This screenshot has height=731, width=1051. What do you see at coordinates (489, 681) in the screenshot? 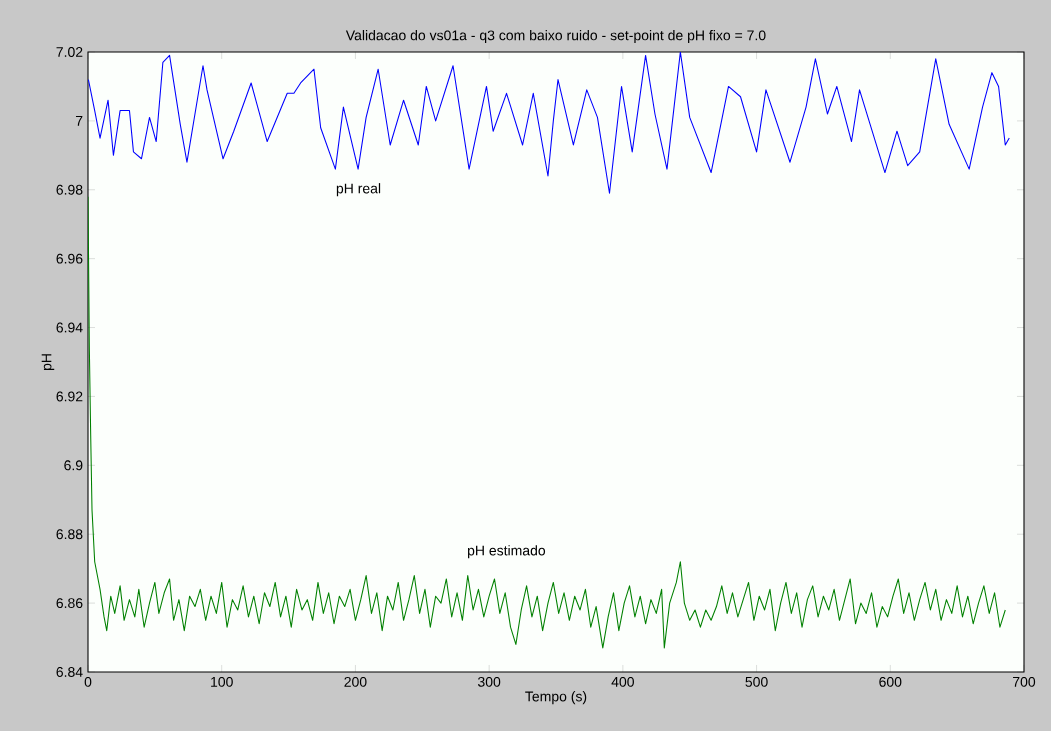
I see `x-tick-label: 300` at bounding box center [489, 681].